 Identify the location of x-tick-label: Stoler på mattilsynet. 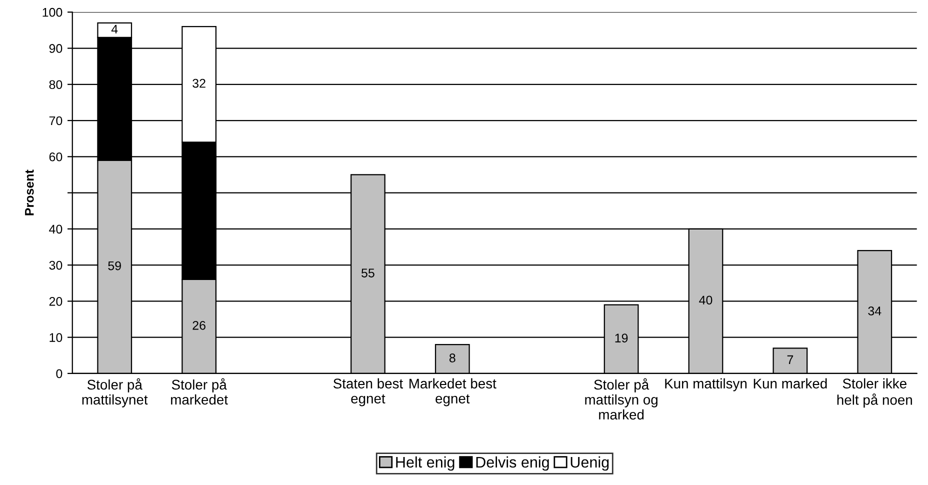
(115, 393).